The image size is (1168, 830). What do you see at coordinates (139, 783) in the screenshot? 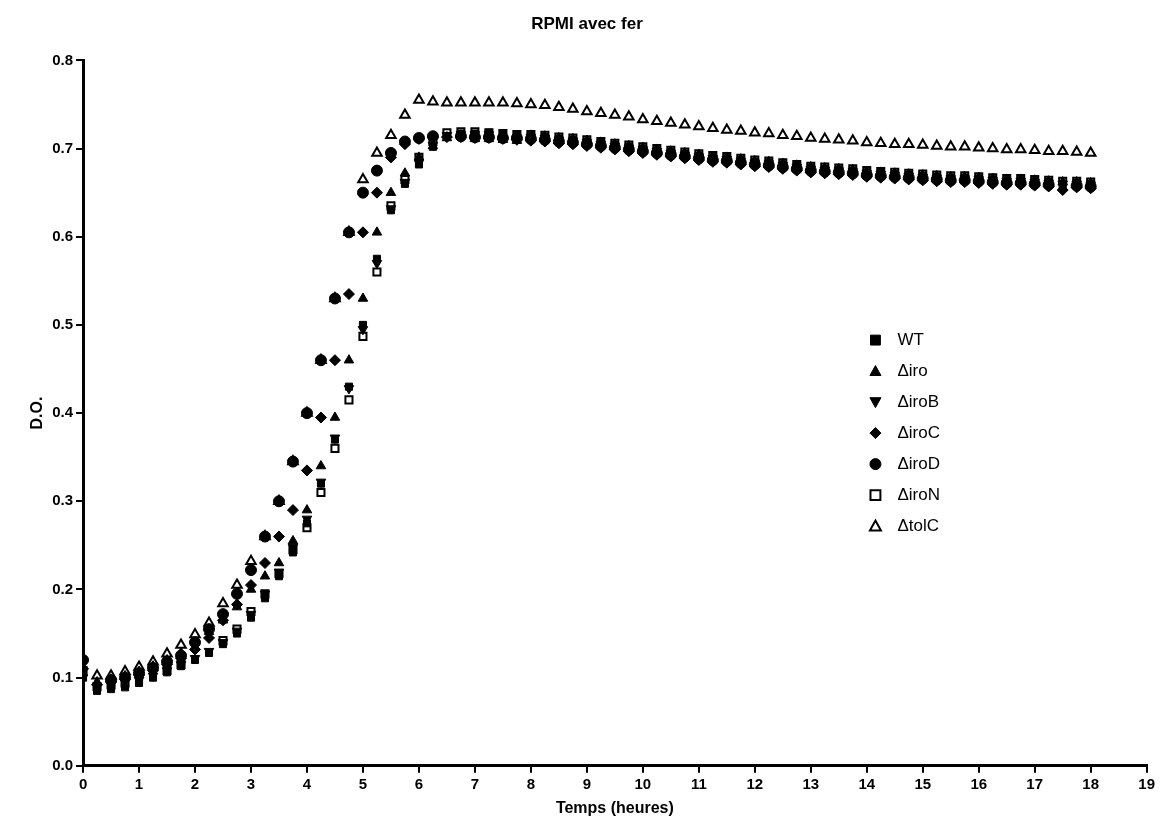
I see `x-tick-label: 1` at bounding box center [139, 783].